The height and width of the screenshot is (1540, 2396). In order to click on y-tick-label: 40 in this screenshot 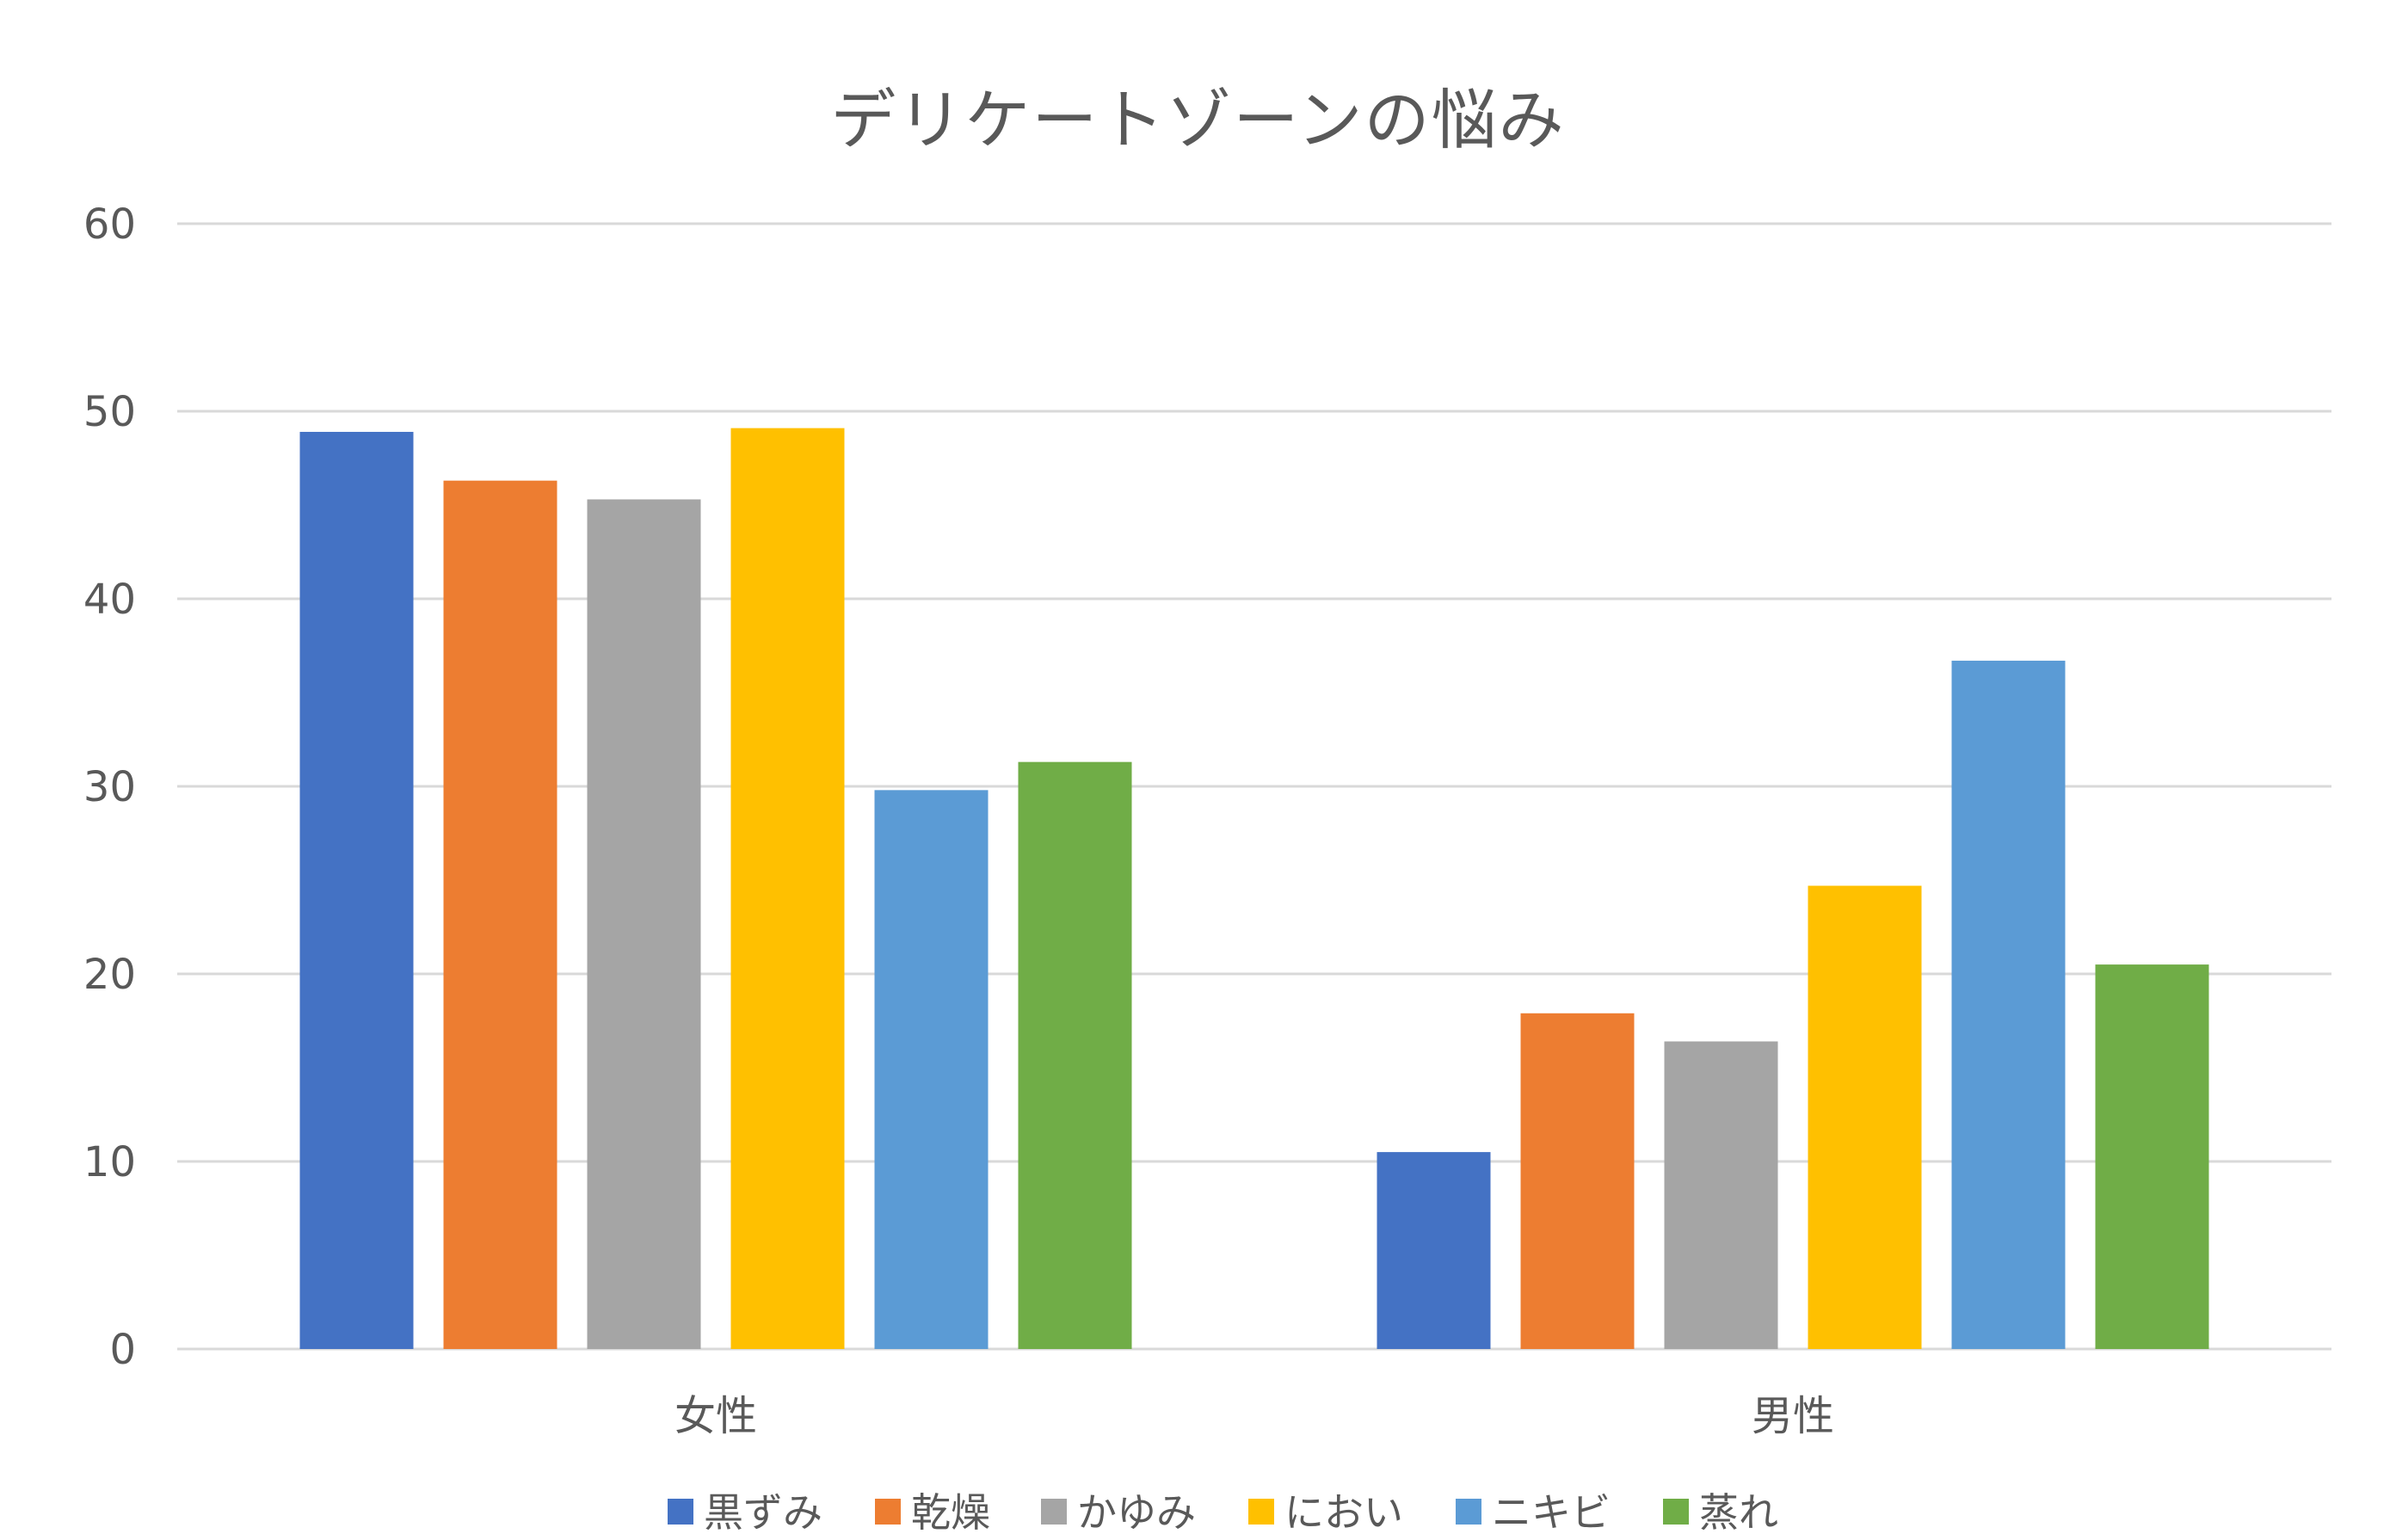, I will do `click(109, 600)`.